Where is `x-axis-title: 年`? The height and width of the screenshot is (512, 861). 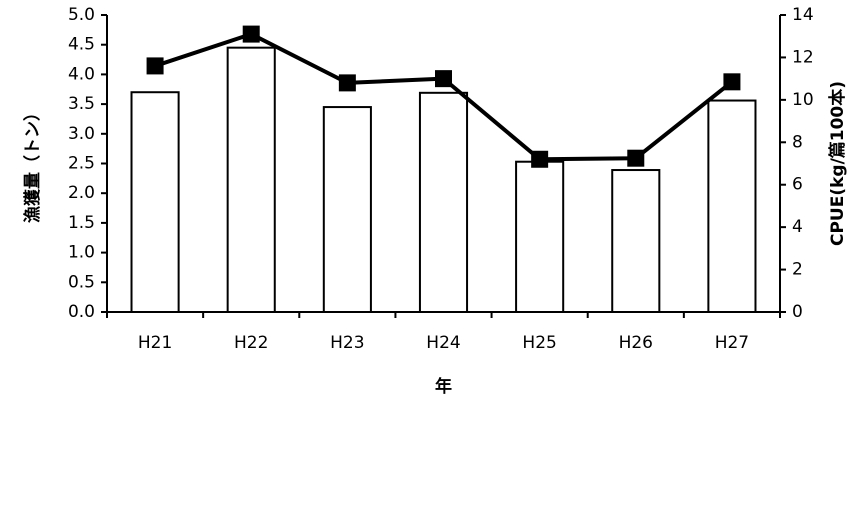 x-axis-title: 年 is located at coordinates (443, 386).